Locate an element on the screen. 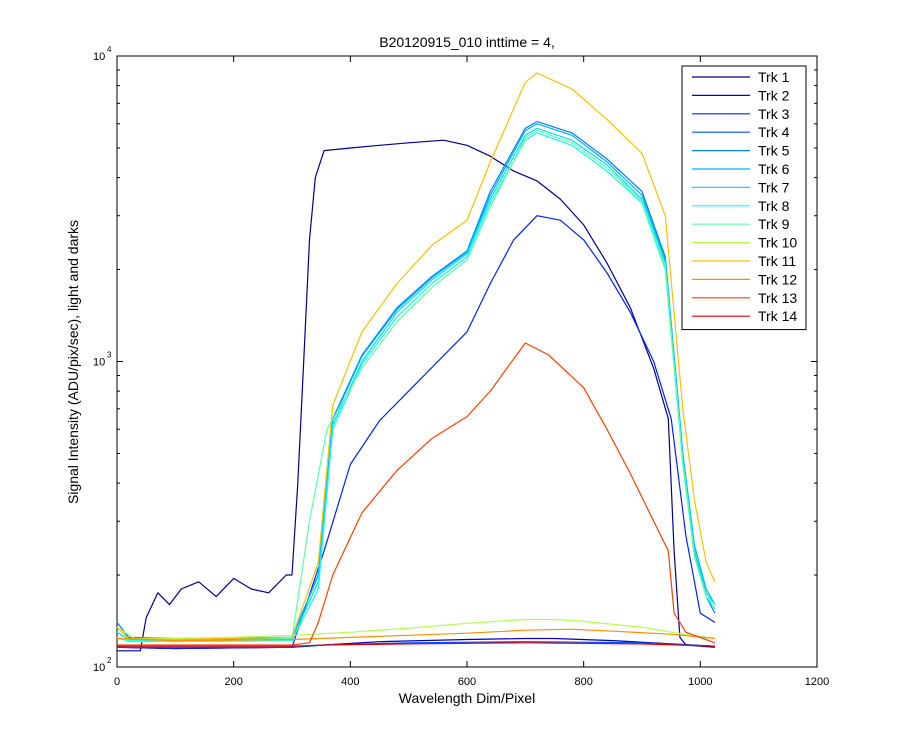  y-tick-exponent: 4 is located at coordinates (109, 49).